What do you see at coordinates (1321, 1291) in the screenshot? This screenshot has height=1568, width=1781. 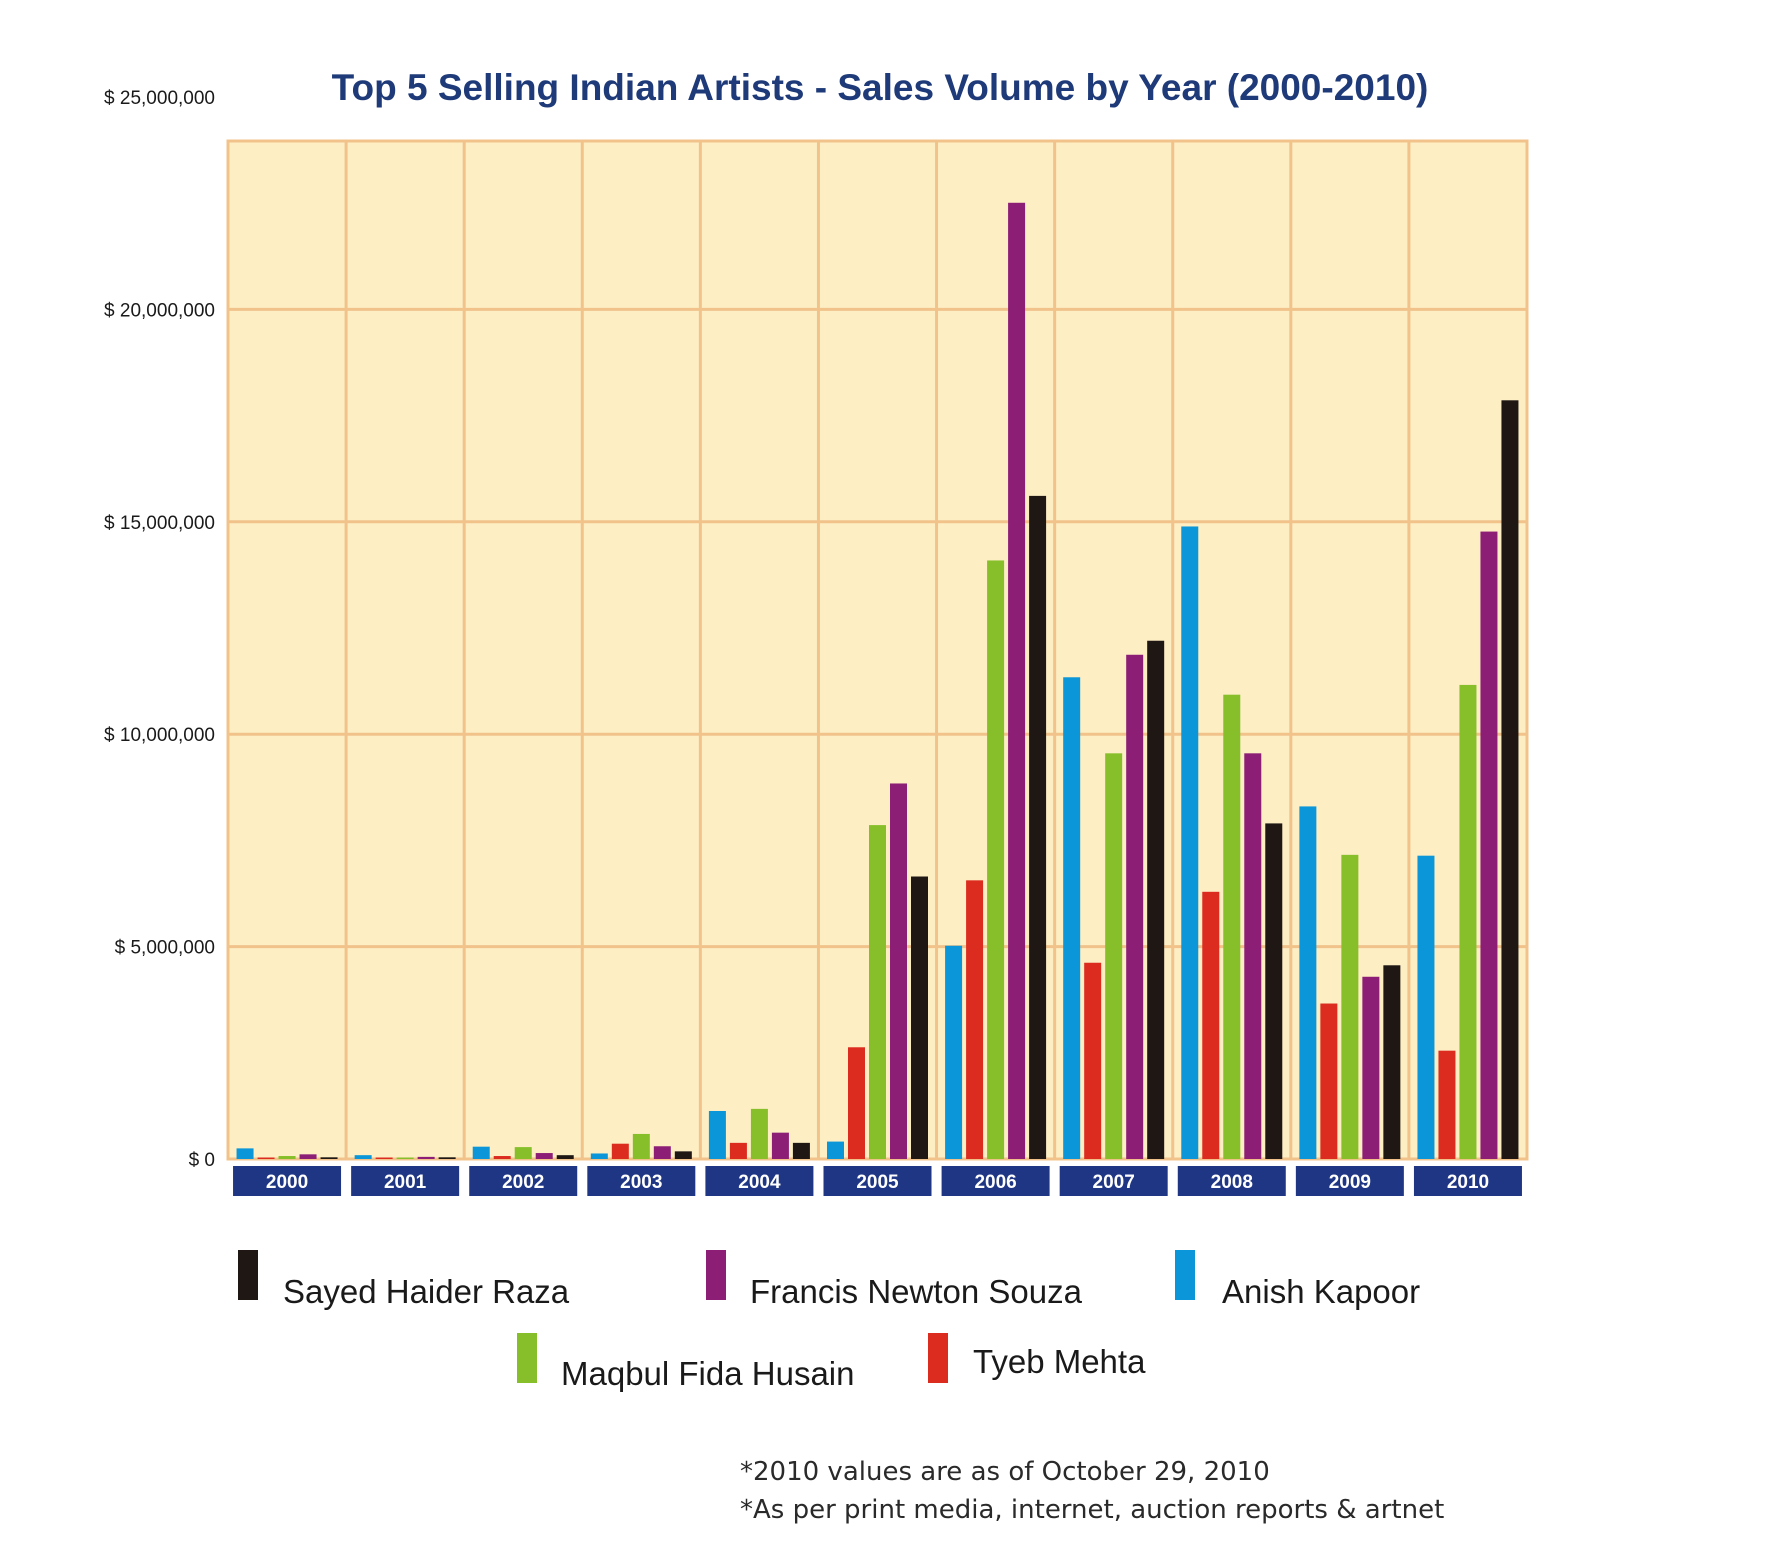 I see `legend-label: Anish Kapoor` at bounding box center [1321, 1291].